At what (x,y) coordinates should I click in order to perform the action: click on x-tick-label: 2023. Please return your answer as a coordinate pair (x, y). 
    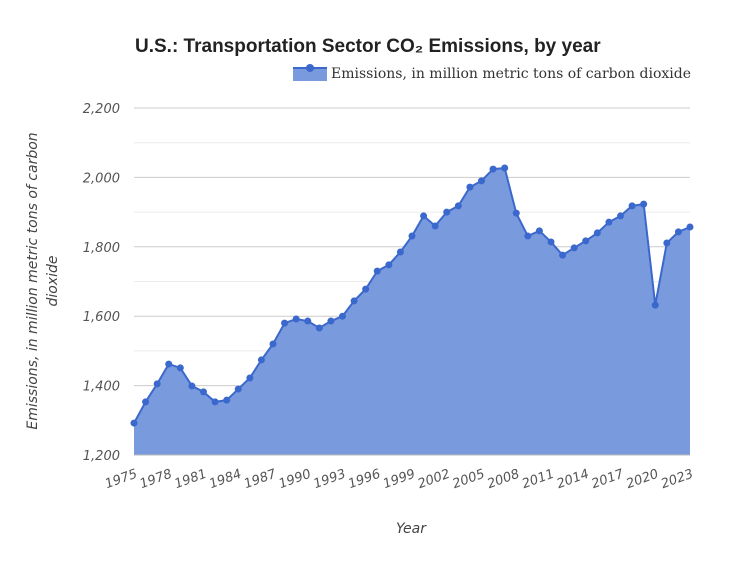
    Looking at the image, I should click on (677, 479).